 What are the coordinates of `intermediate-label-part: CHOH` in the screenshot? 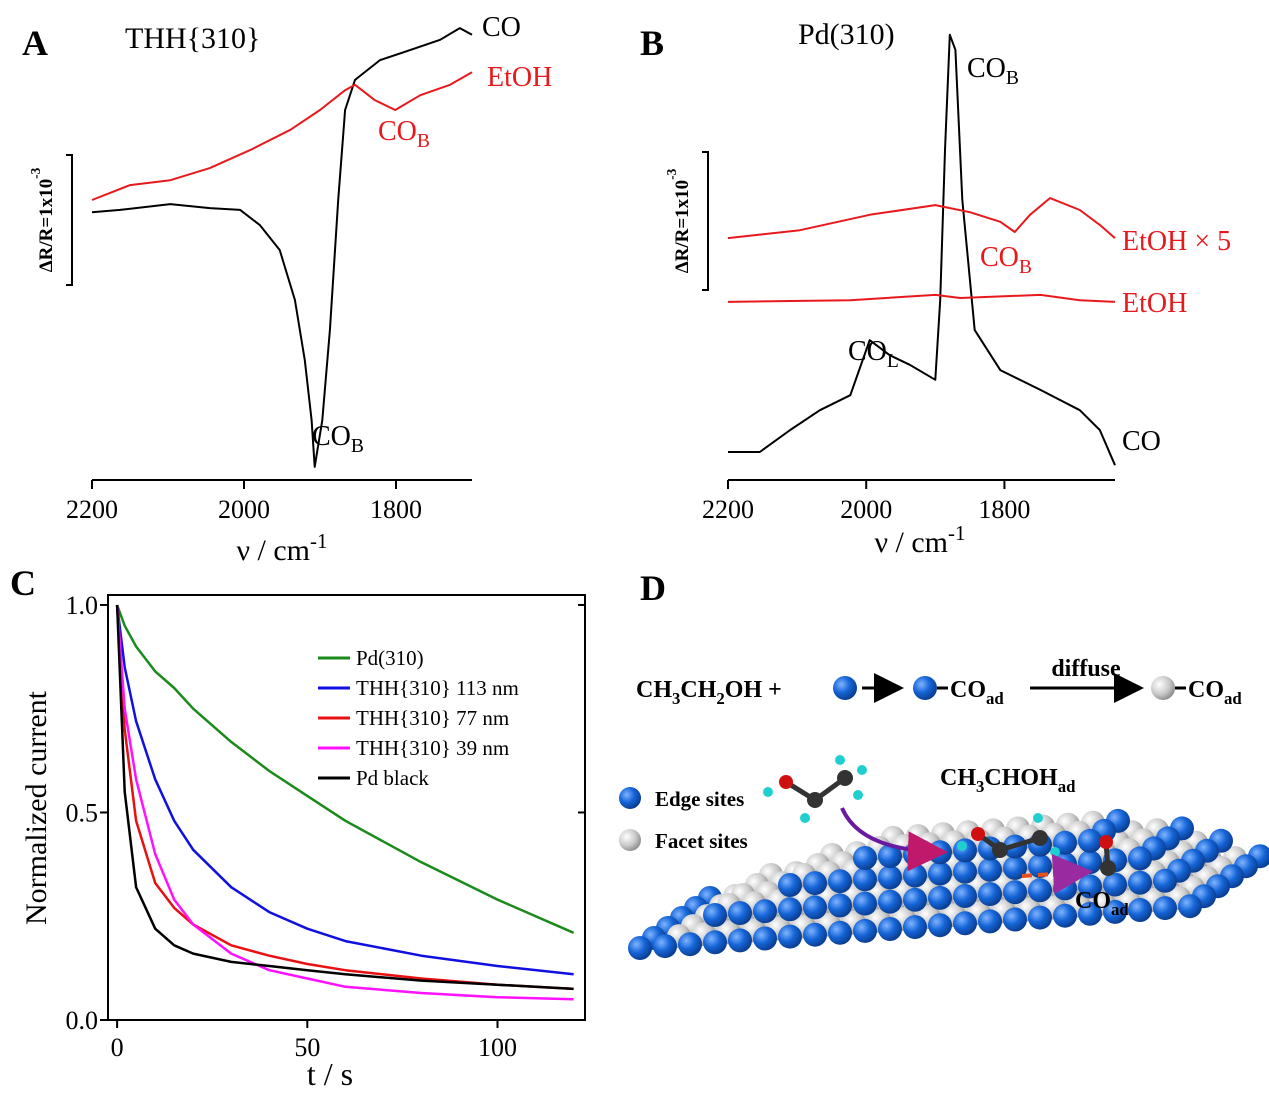 It's located at (1021, 778).